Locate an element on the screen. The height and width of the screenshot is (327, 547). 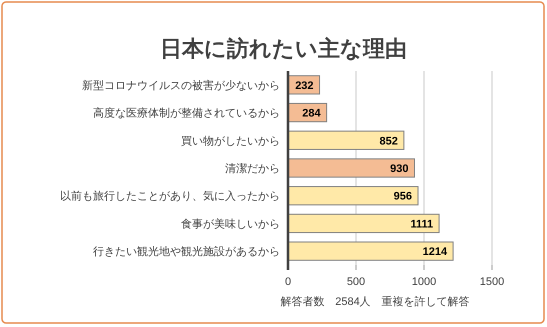
data-label: 956 is located at coordinates (403, 196).